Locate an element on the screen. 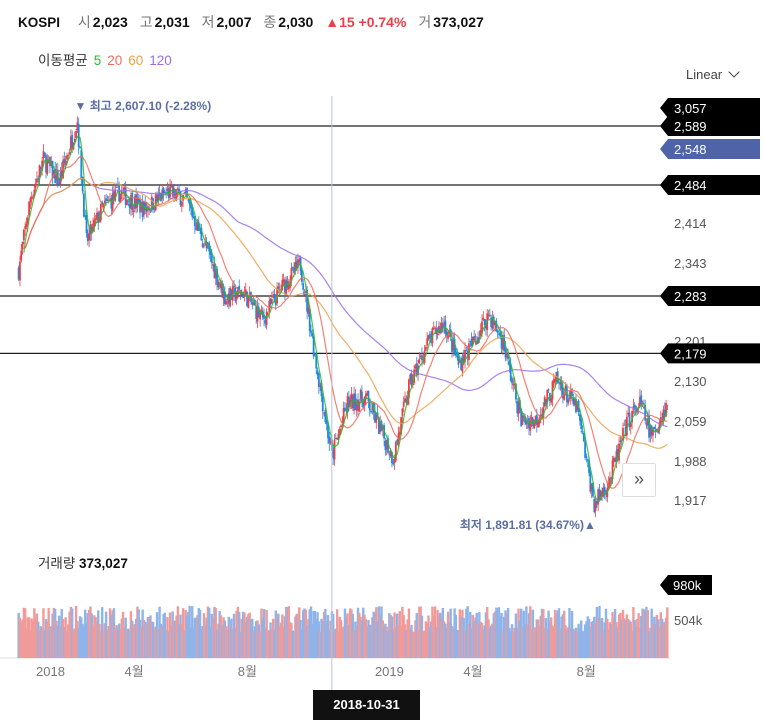  current-price-tag-shape is located at coordinates (710, 149).